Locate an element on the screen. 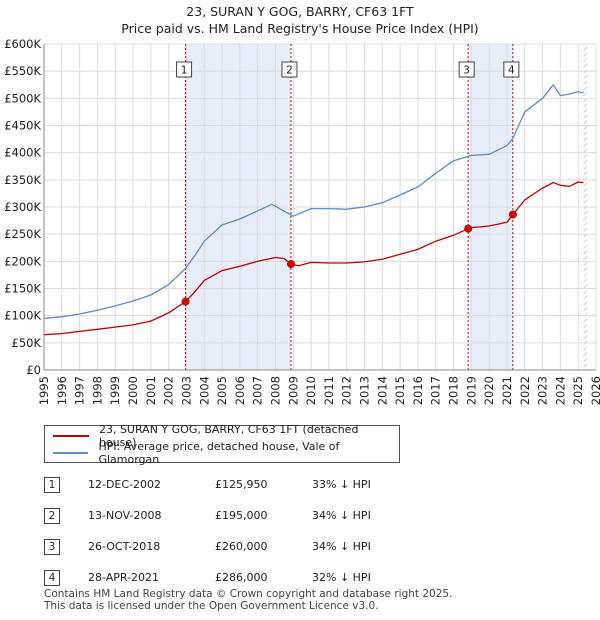 Image resolution: width=600 pixels, height=620 pixels. x-tick-label: 2009 is located at coordinates (293, 390).